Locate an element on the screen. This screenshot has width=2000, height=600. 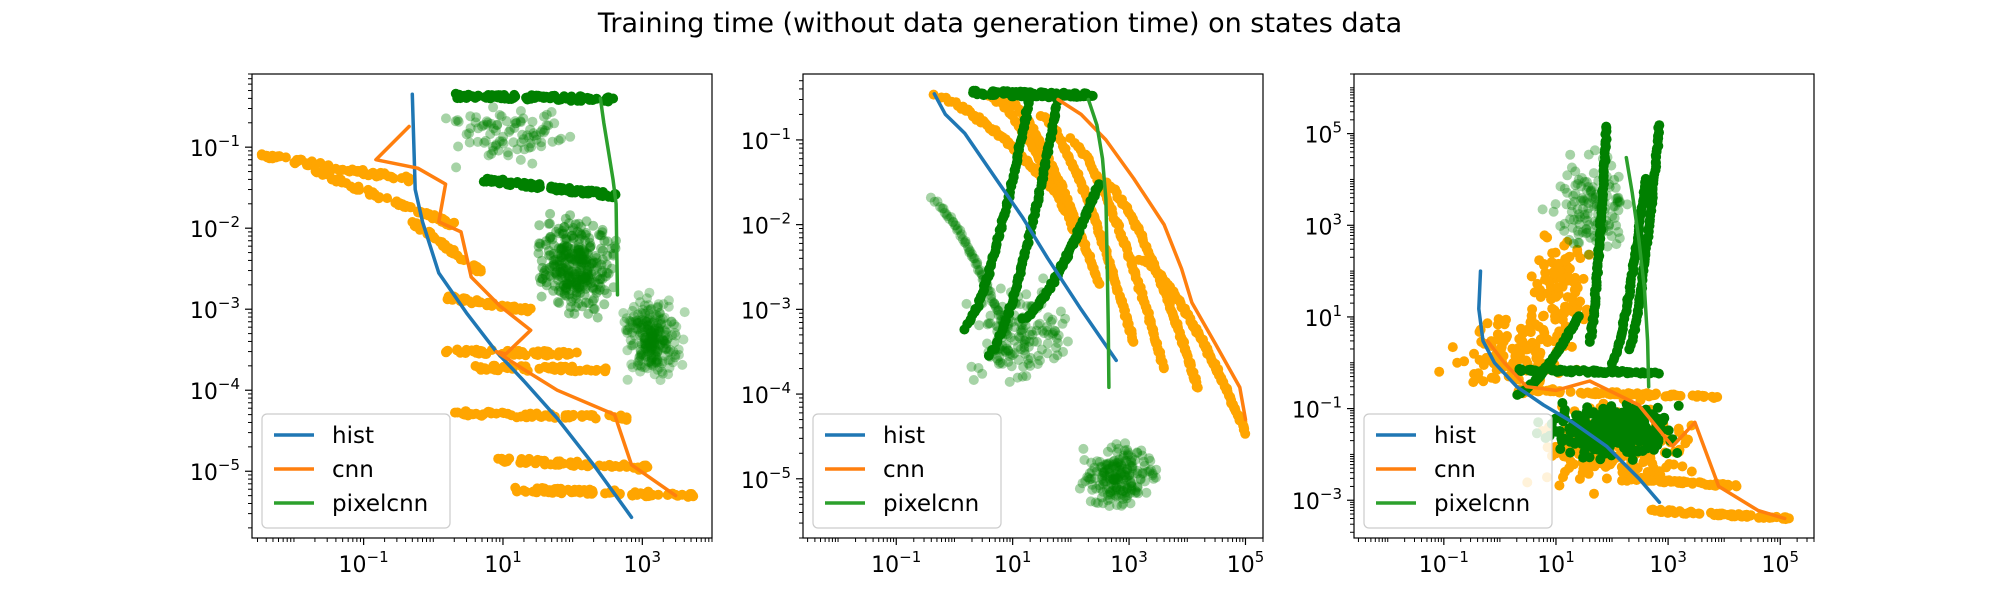
y-tick-label: 10⁻³ is located at coordinates (1317, 500).